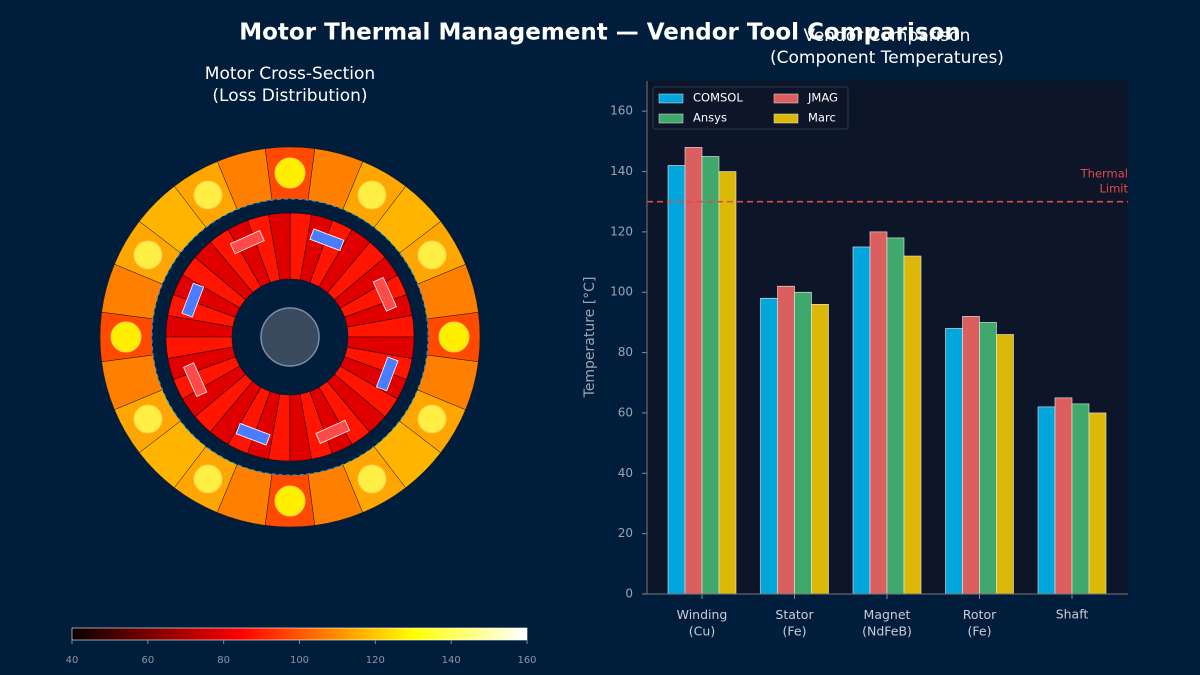  Describe the element at coordinates (980, 622) in the screenshot. I see `x-tick-label: Rotor (Fe)` at that location.